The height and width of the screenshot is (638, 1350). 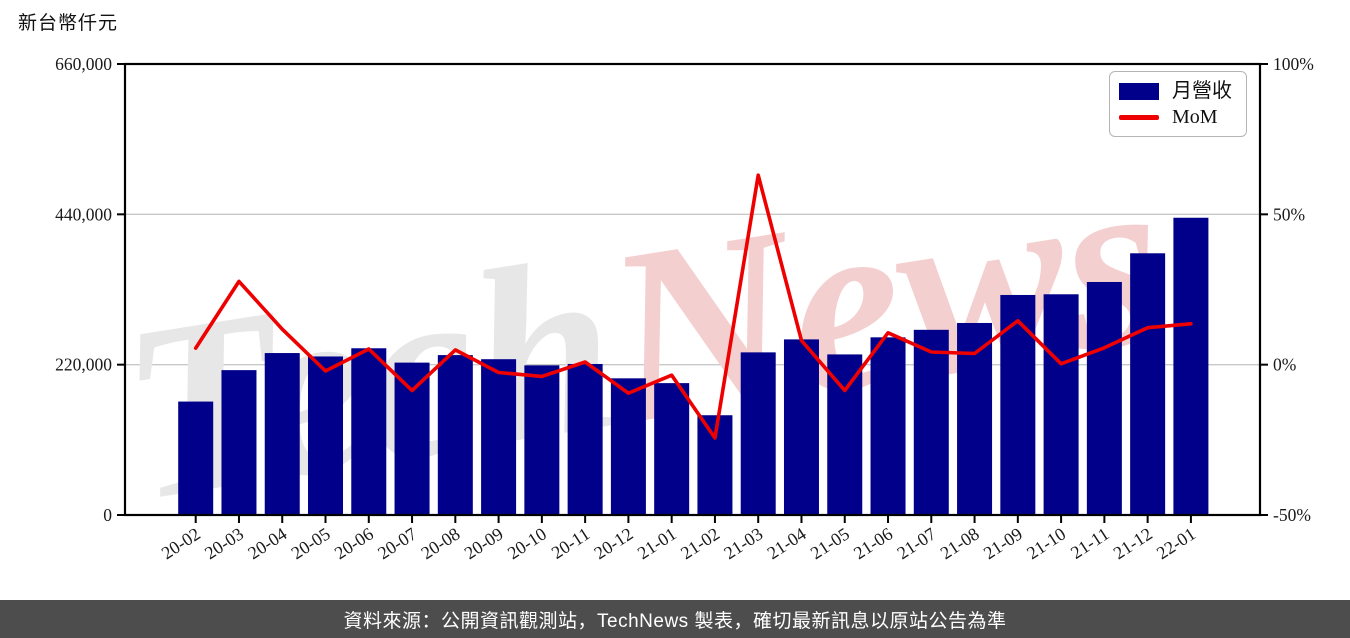 What do you see at coordinates (1003, 544) in the screenshot?
I see `x-tick-label-21-09: 21-09` at bounding box center [1003, 544].